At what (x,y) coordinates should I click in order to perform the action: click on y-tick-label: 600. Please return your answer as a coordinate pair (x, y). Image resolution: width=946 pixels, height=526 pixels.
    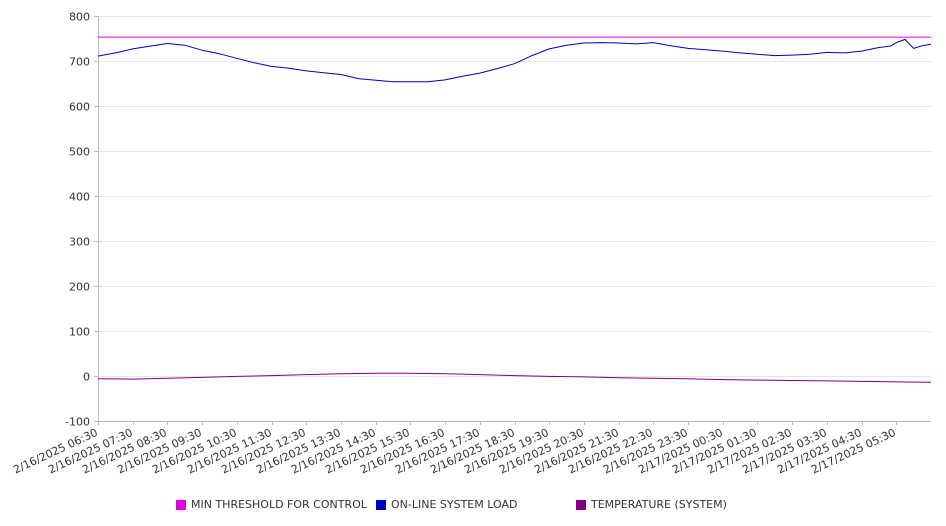
    Looking at the image, I should click on (79, 107).